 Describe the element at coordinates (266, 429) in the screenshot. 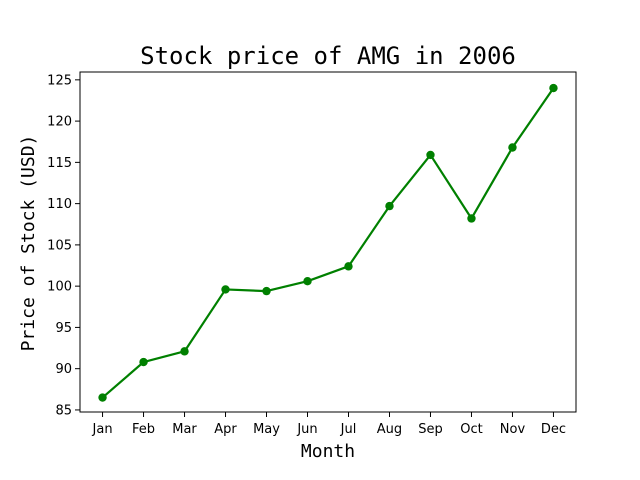

I see `x-tick-label: May` at that location.